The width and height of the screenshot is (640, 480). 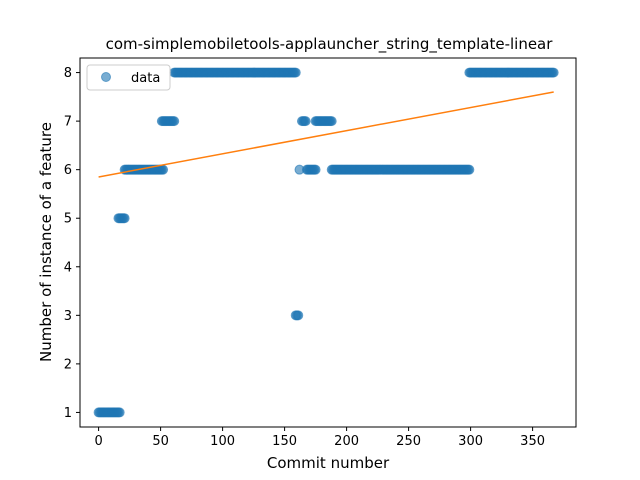 What do you see at coordinates (46, 242) in the screenshot?
I see `y-axis-title: Number of instance of a feature` at bounding box center [46, 242].